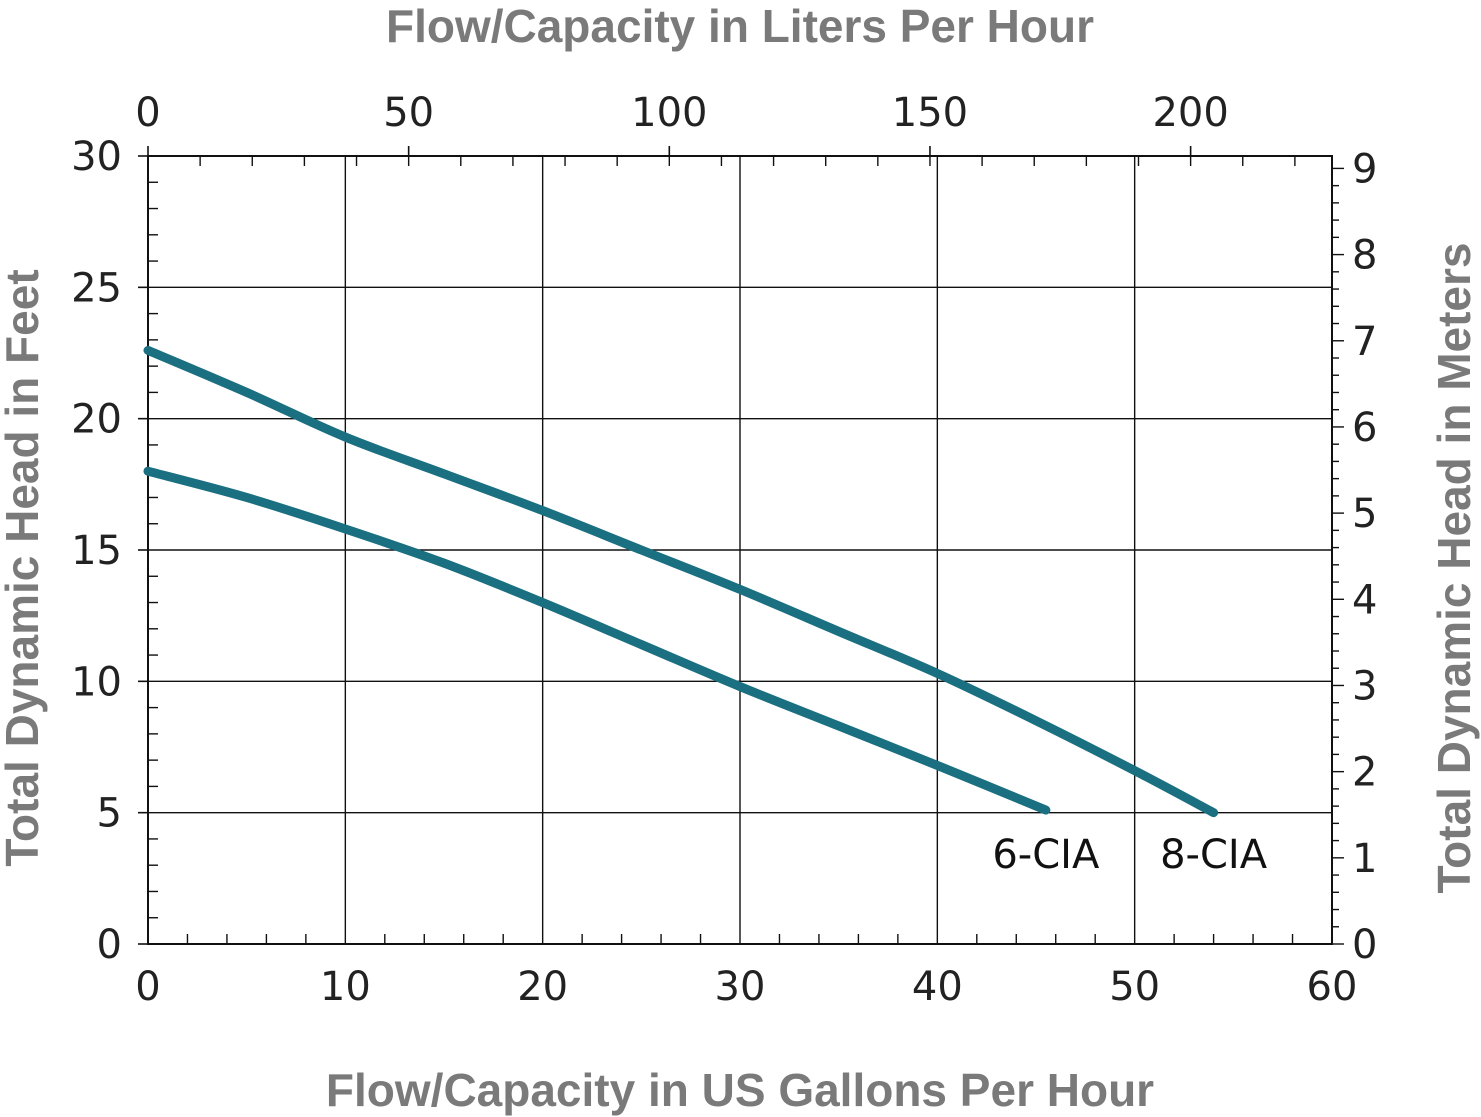 This screenshot has height=1117, width=1481. Describe the element at coordinates (408, 113) in the screenshot. I see `x2-tick-label: 50` at that location.